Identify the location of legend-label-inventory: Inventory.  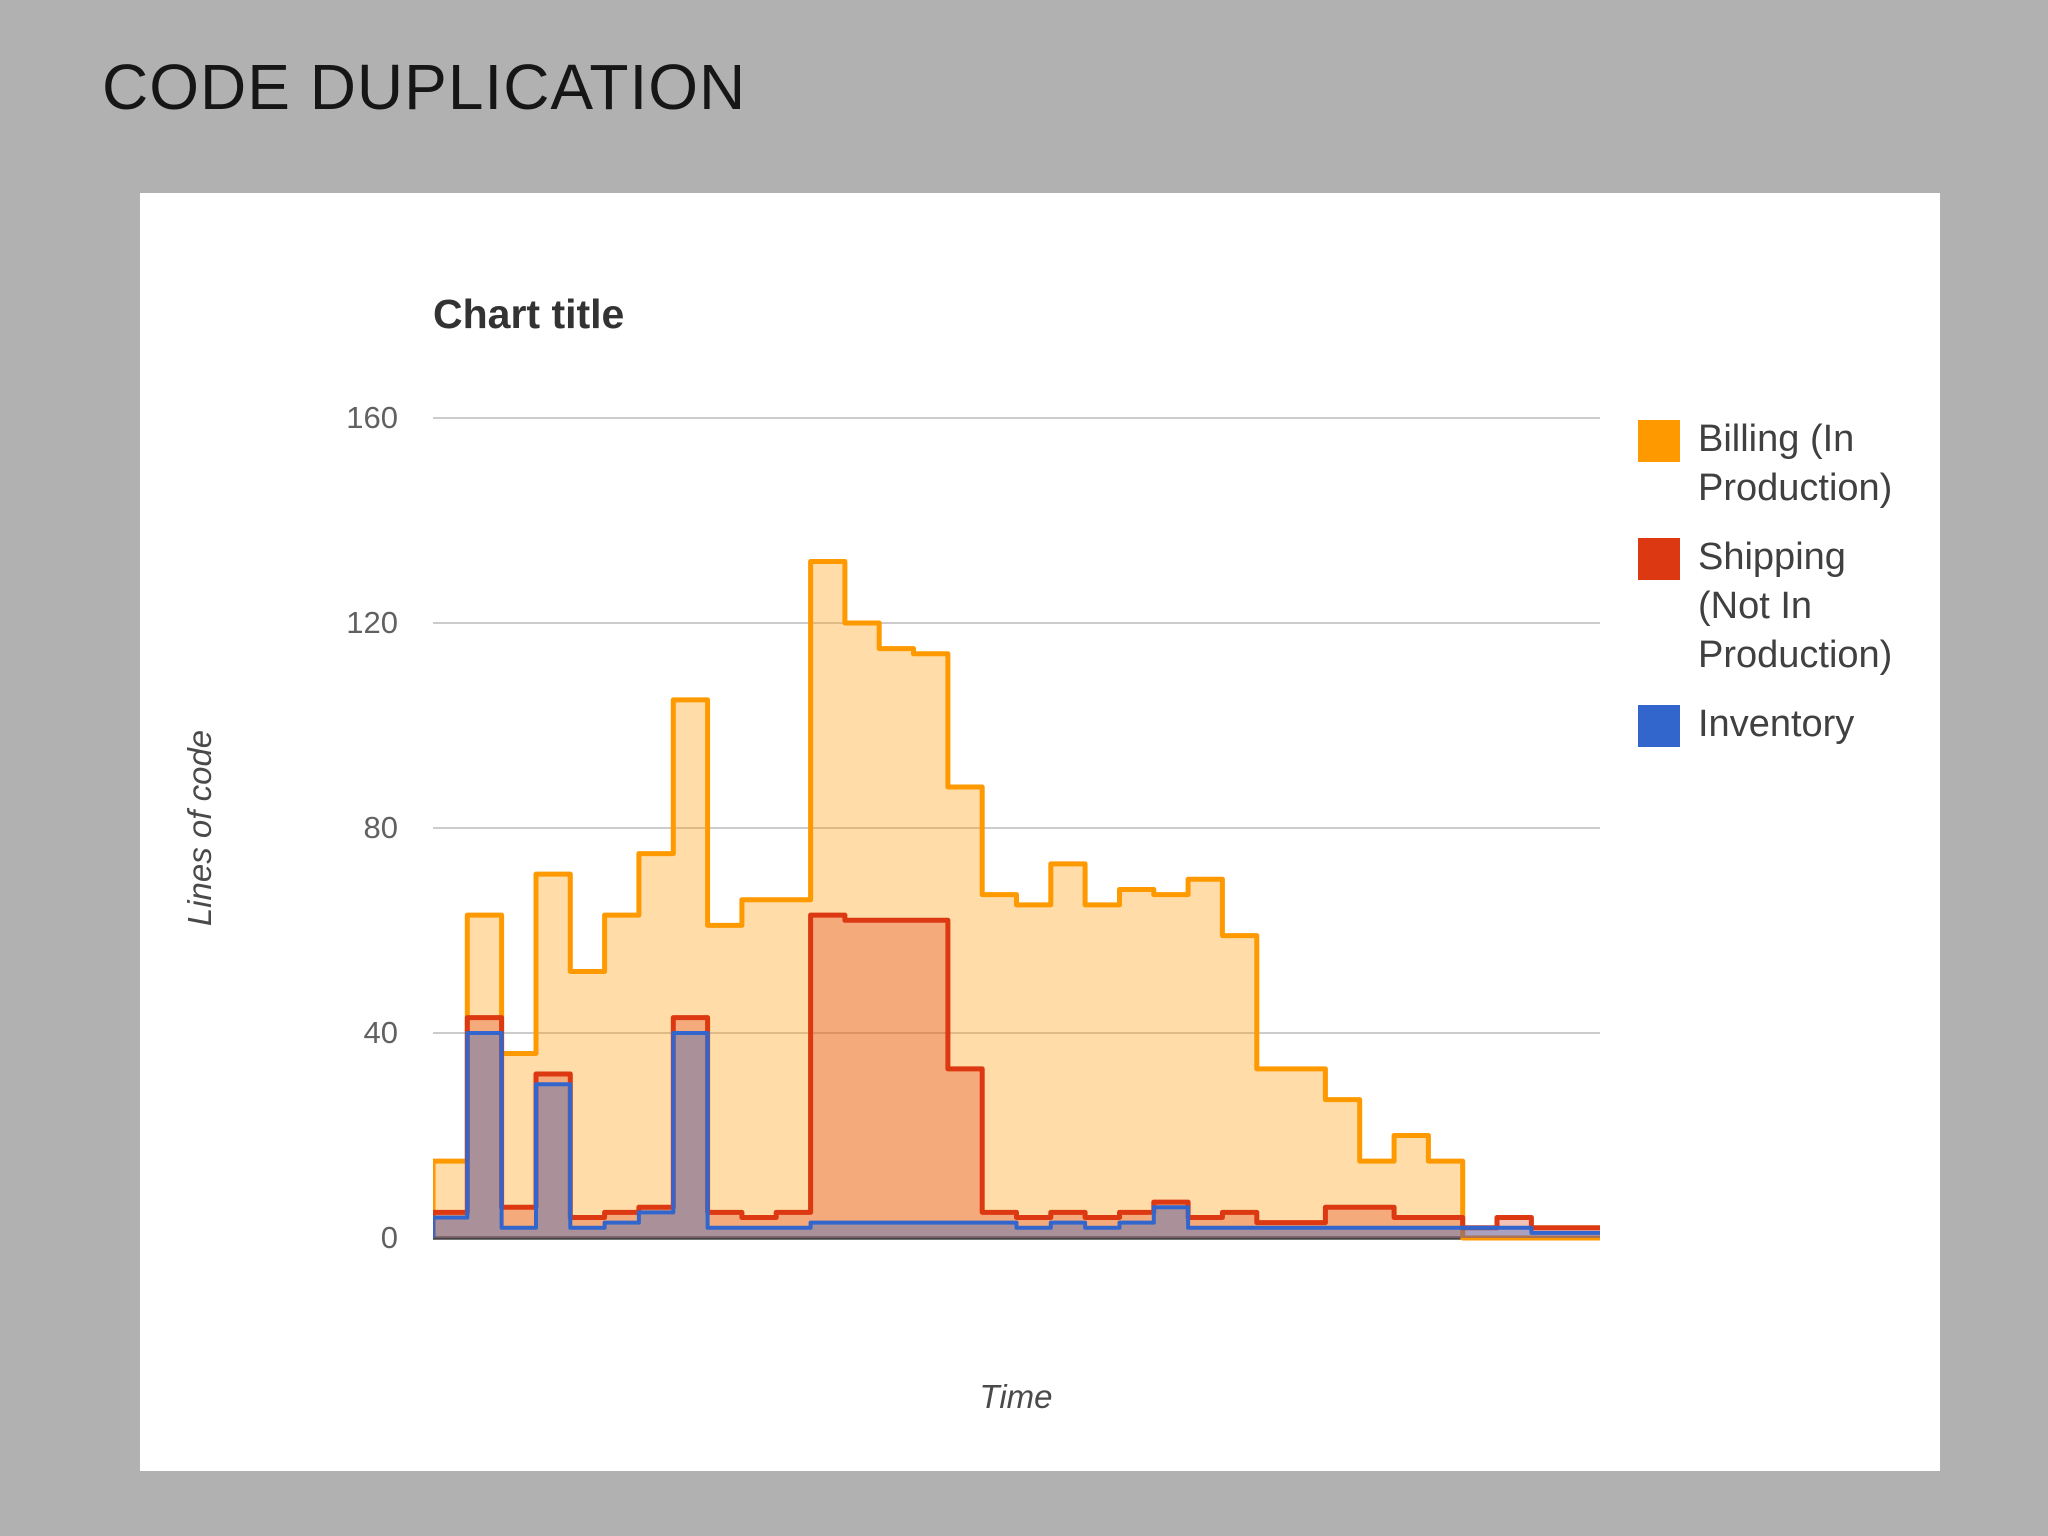
(1776, 724).